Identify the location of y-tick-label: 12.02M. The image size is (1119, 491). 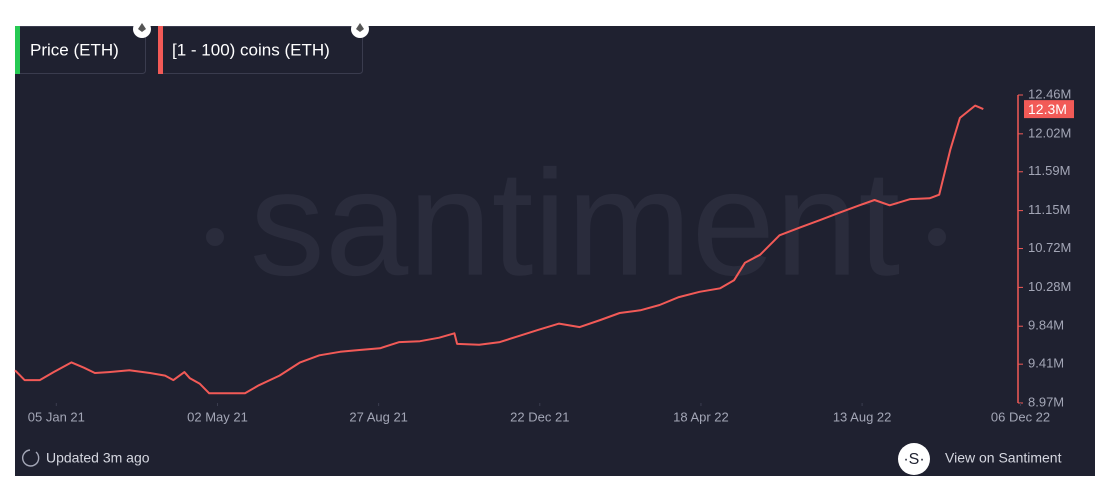
(1049, 132).